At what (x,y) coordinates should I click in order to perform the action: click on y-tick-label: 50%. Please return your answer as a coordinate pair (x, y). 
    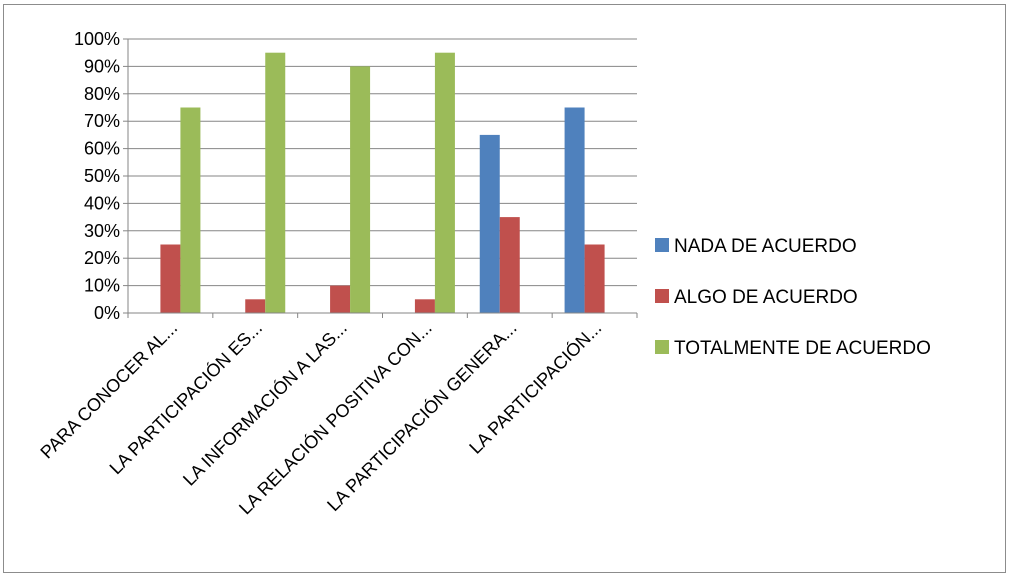
    Looking at the image, I should click on (102, 176).